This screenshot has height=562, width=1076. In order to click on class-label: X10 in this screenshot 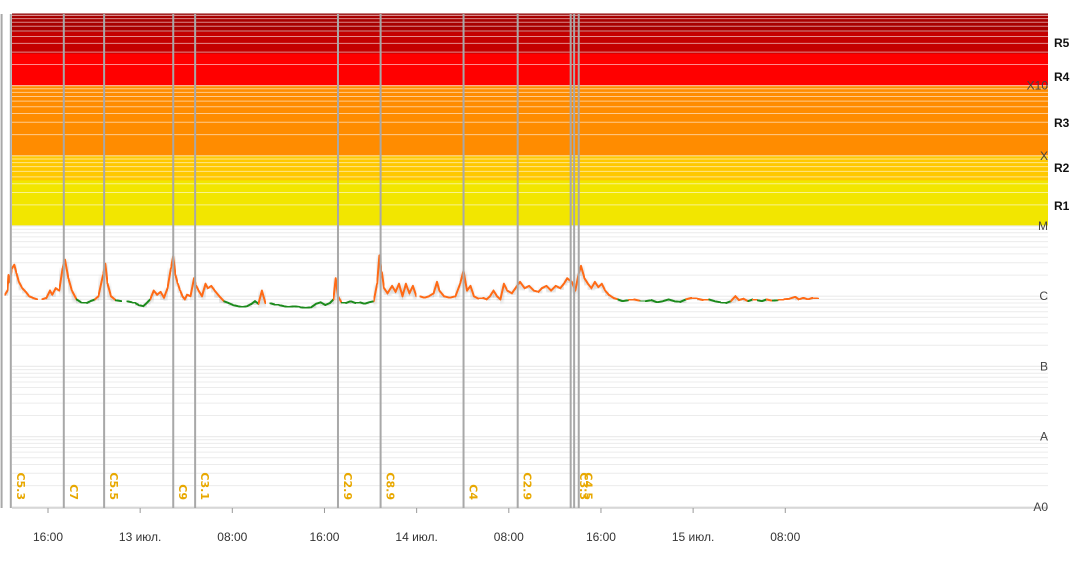, I will do `click(1038, 86)`.